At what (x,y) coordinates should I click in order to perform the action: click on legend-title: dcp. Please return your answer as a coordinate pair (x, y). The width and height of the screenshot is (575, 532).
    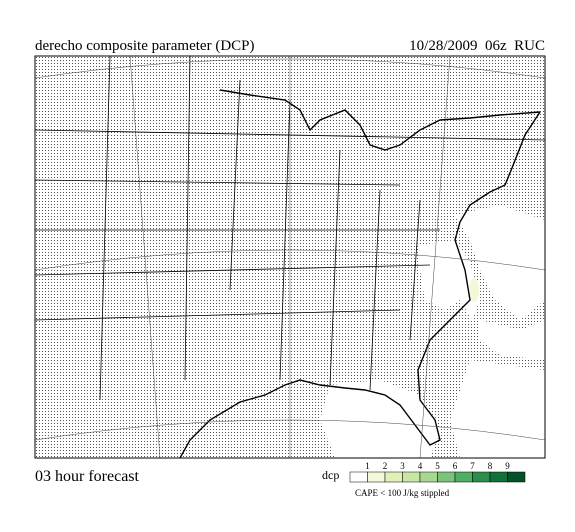
    Looking at the image, I should click on (330, 475).